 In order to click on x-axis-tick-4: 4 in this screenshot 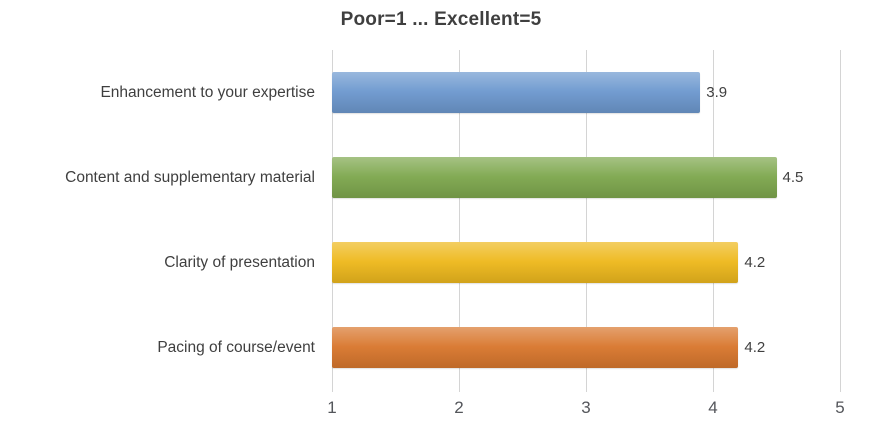, I will do `click(713, 407)`.